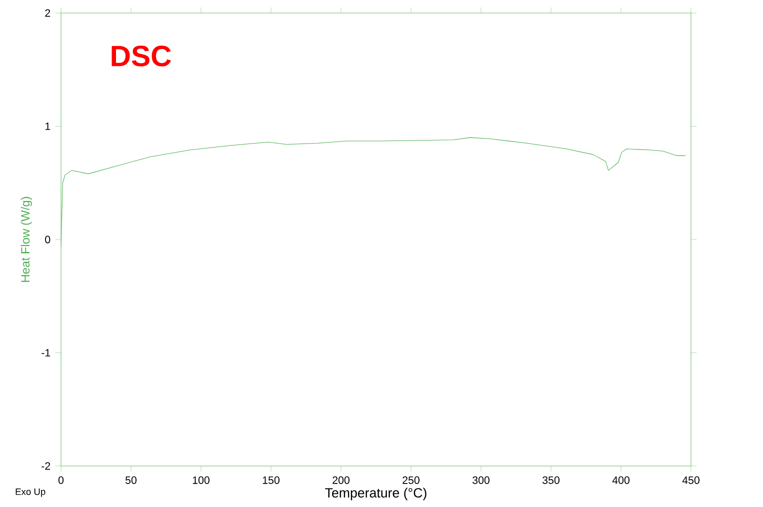 This screenshot has width=763, height=507. Describe the element at coordinates (621, 480) in the screenshot. I see `x-tick-label: 400` at that location.